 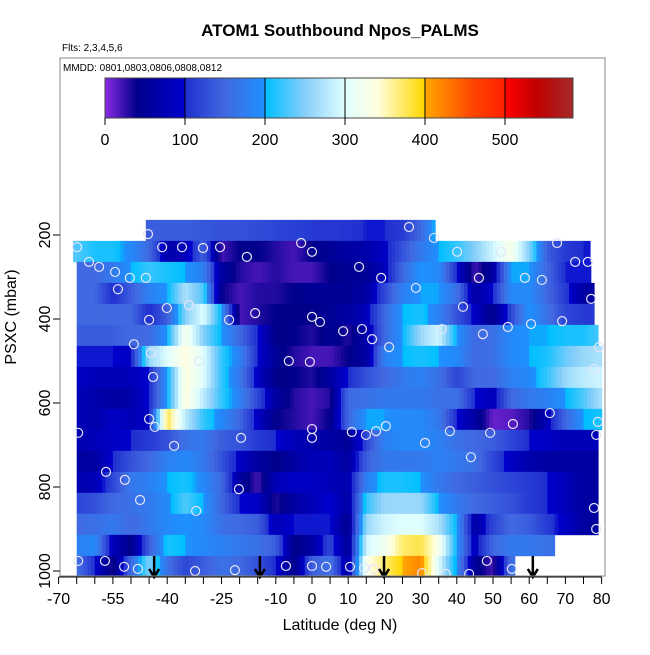 What do you see at coordinates (602, 599) in the screenshot?
I see `x-tick-label: 80` at bounding box center [602, 599].